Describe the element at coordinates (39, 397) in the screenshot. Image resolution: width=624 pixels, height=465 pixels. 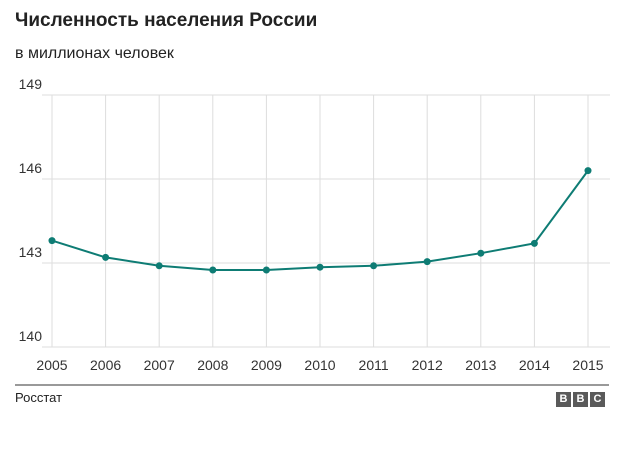
I see `source-label: Росстат` at that location.